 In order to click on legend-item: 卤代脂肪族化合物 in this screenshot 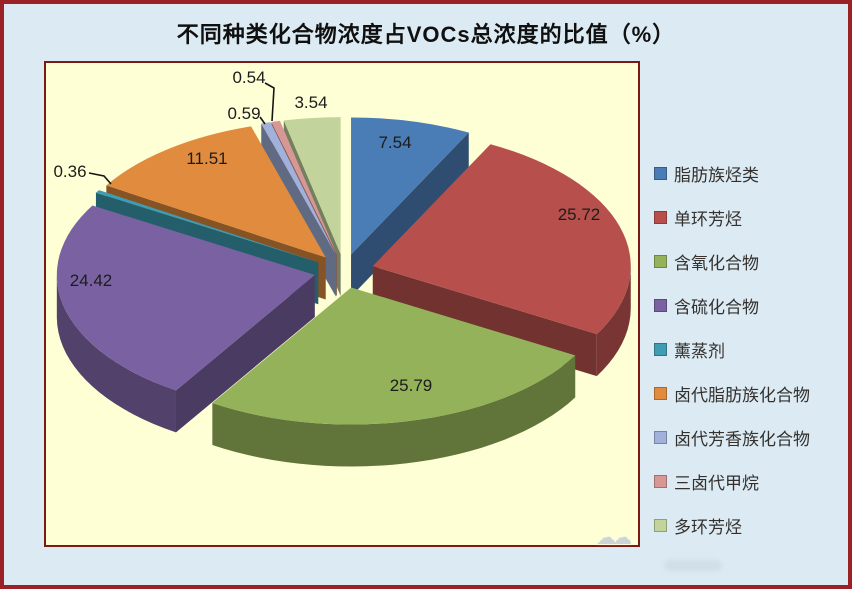, I will do `click(732, 393)`.